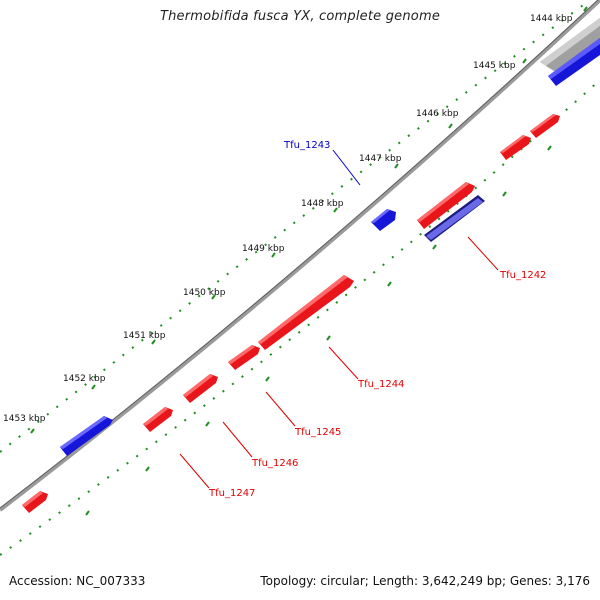 The width and height of the screenshot is (600, 600). Describe the element at coordinates (551, 19) in the screenshot. I see `tick-label-1444: 1444 kbp` at that location.